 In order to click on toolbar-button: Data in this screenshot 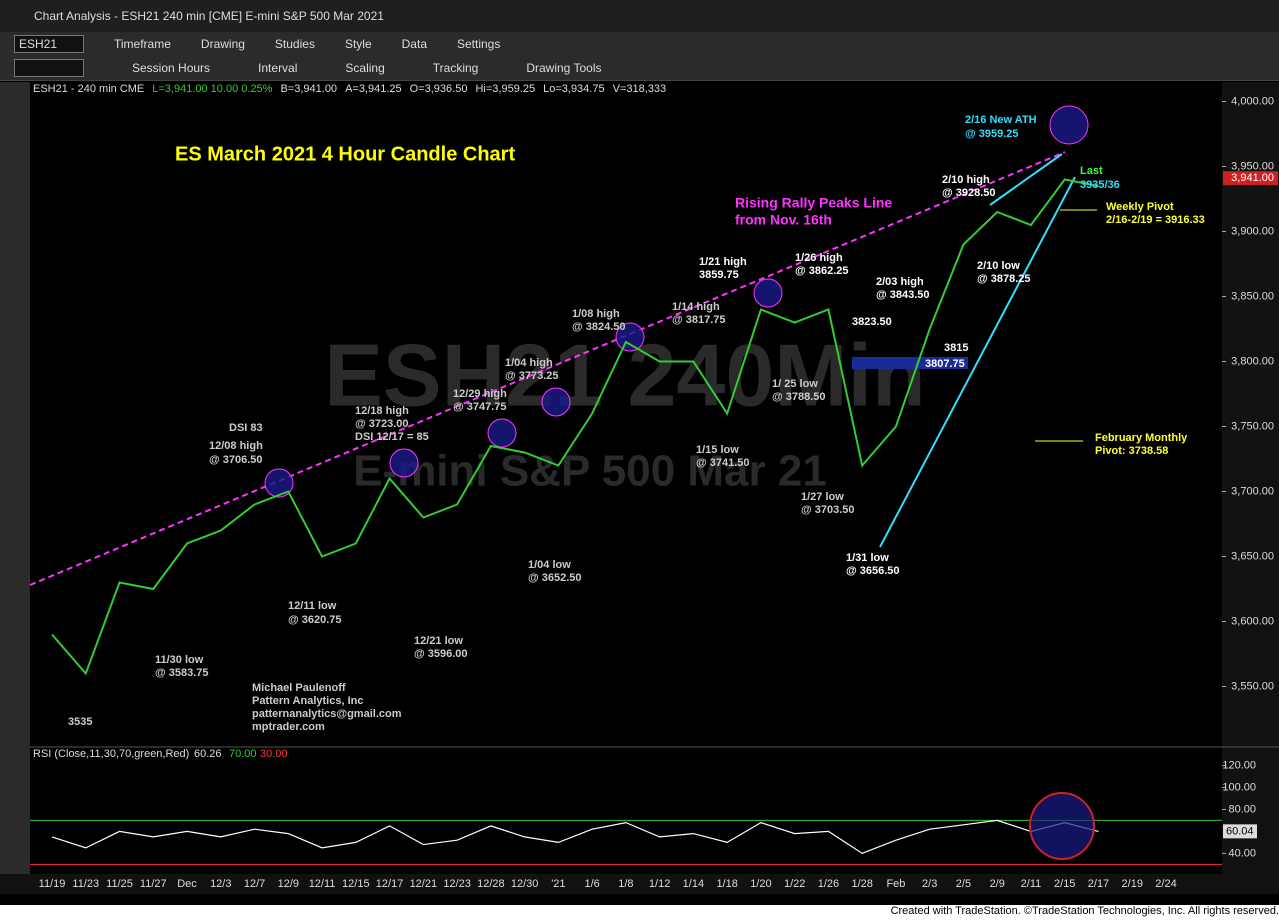, I will do `click(414, 44)`.